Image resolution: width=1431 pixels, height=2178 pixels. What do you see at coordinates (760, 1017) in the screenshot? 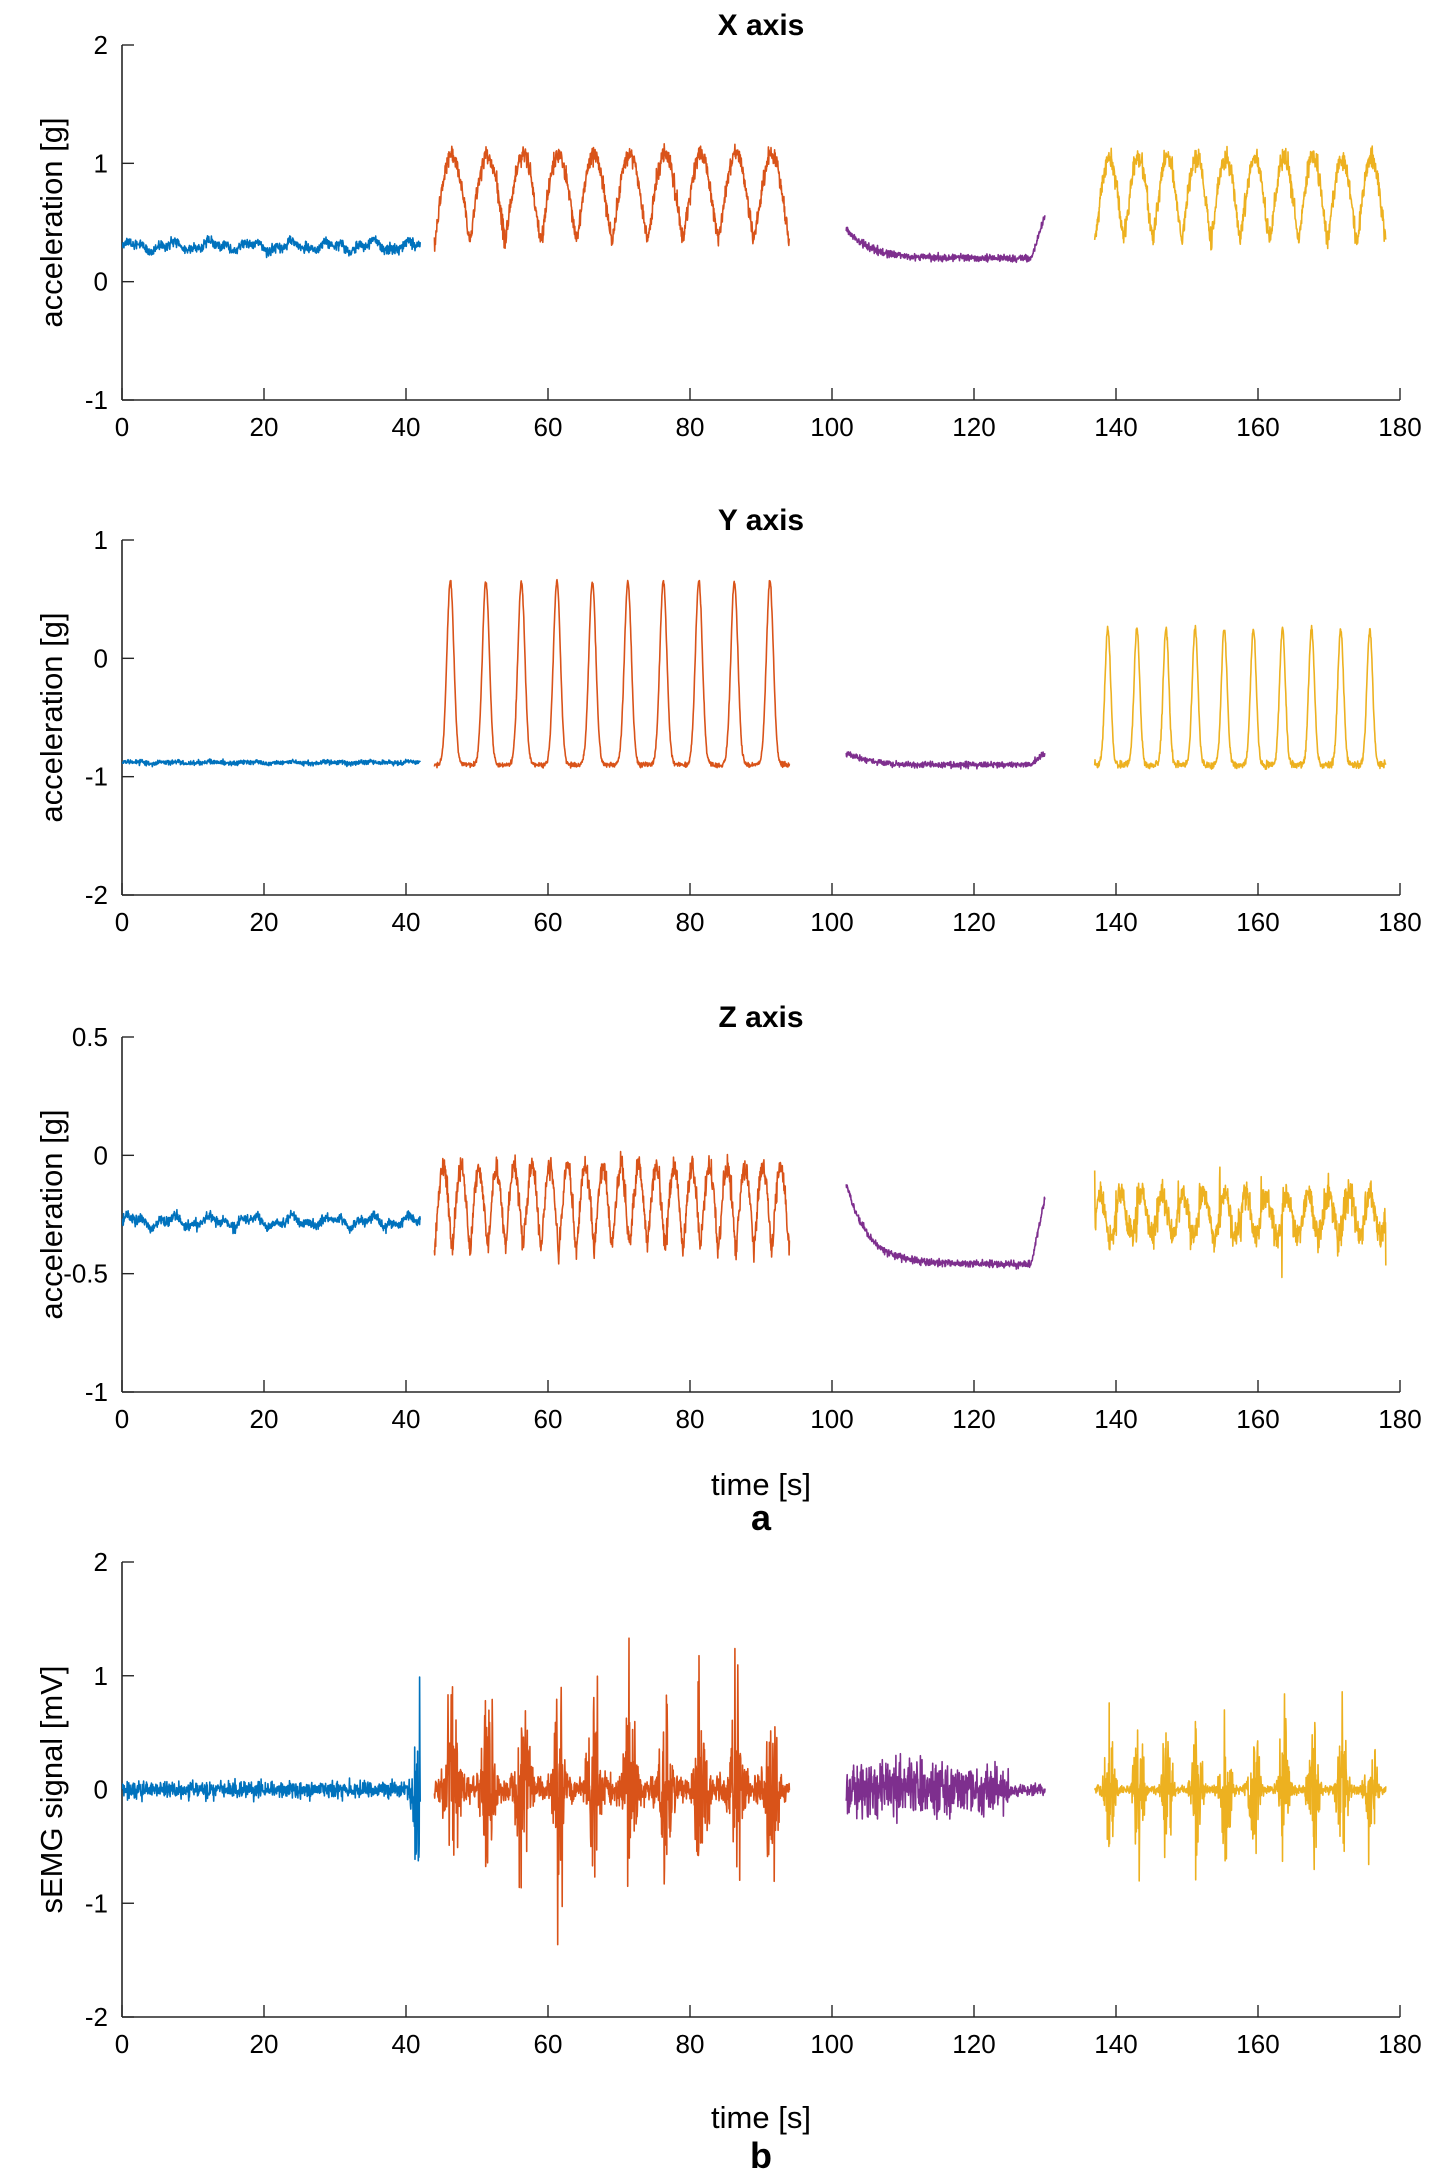
I see `chart-title: Z axis` at bounding box center [760, 1017].